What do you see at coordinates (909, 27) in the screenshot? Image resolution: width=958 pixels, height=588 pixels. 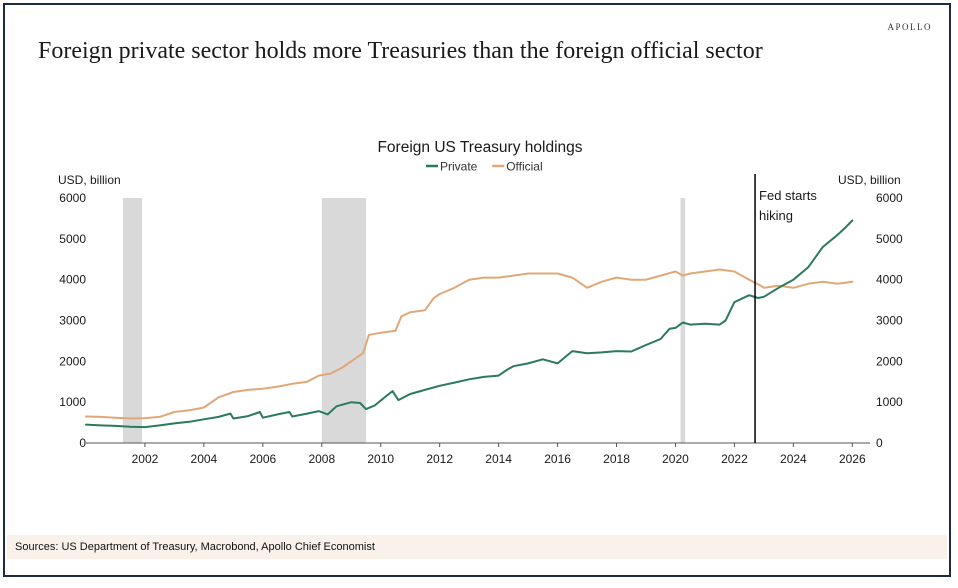 I see `brand-logo-text: APOLLO` at bounding box center [909, 27].